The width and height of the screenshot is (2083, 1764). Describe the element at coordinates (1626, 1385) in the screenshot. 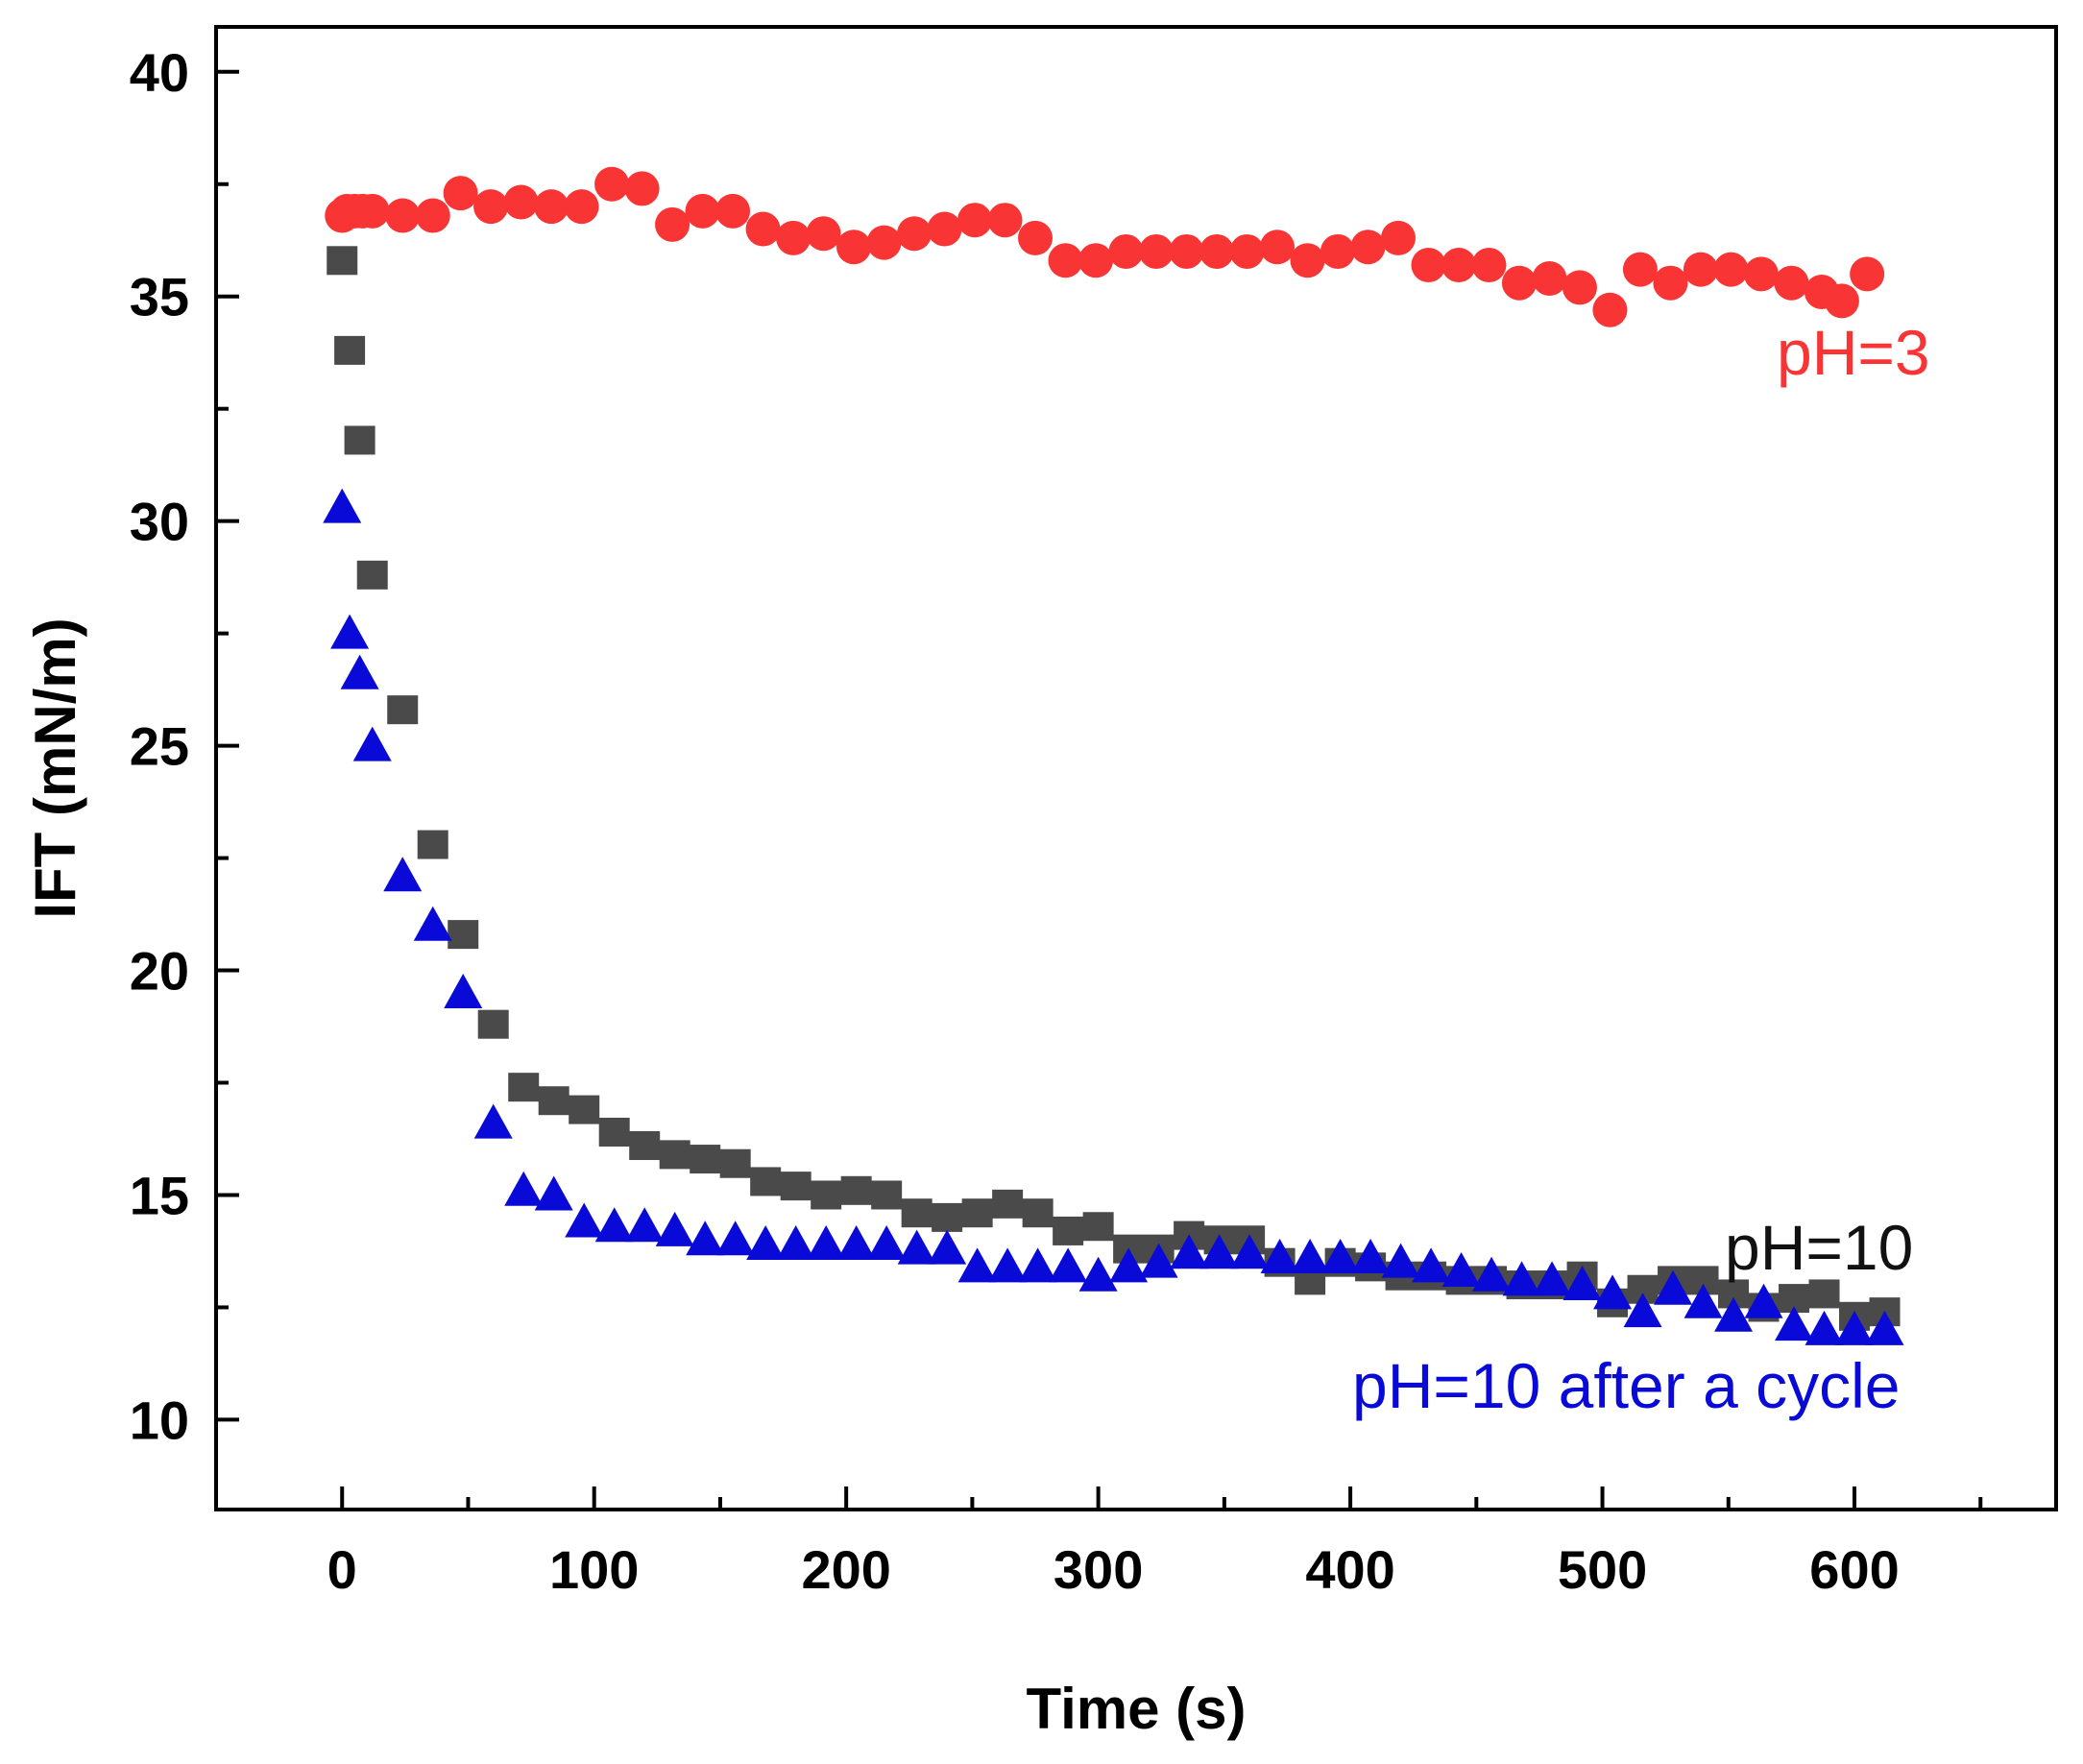

I see `annotation-ph10-after-cycle: pH=10 after a cycle` at that location.